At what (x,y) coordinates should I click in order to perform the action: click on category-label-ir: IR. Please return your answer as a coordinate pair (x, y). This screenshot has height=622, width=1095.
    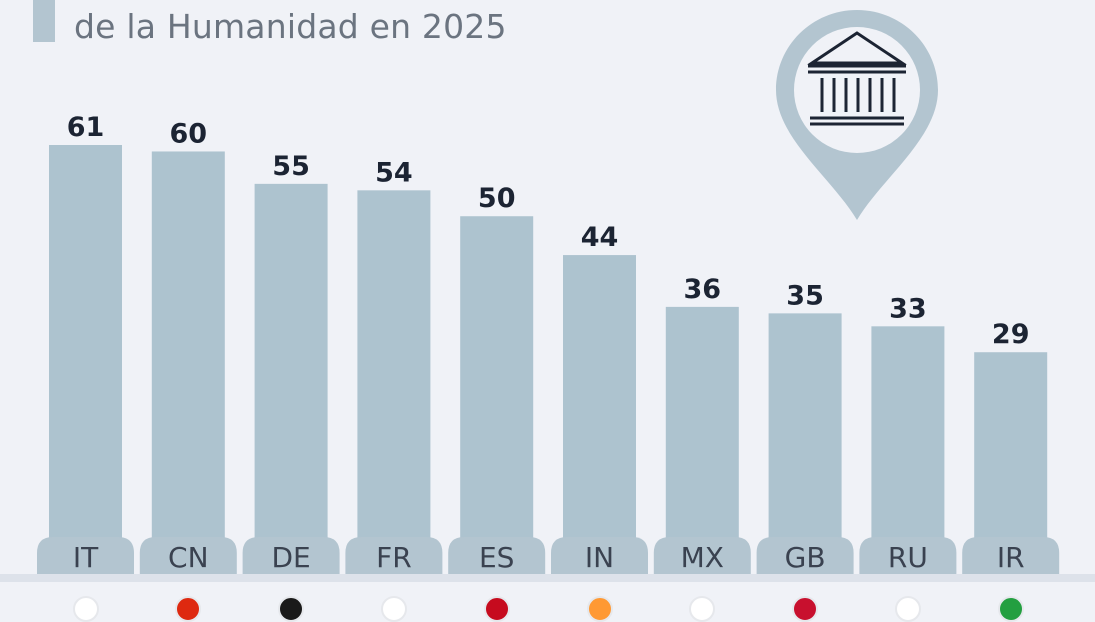
    Looking at the image, I should click on (1011, 557).